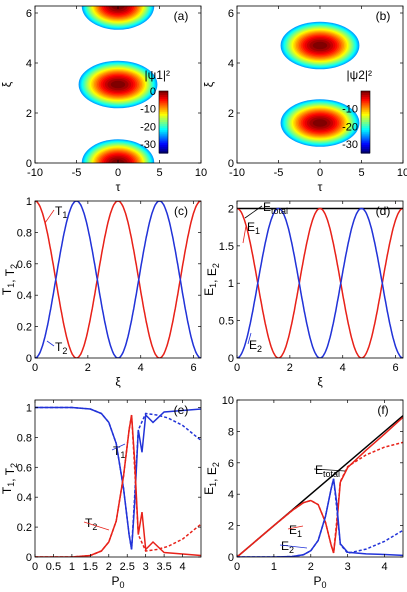 The height and width of the screenshot is (592, 407). Describe the element at coordinates (155, 111) in the screenshot. I see `colorbar: 0 -10 -20 -30 |ψ1|²` at that location.